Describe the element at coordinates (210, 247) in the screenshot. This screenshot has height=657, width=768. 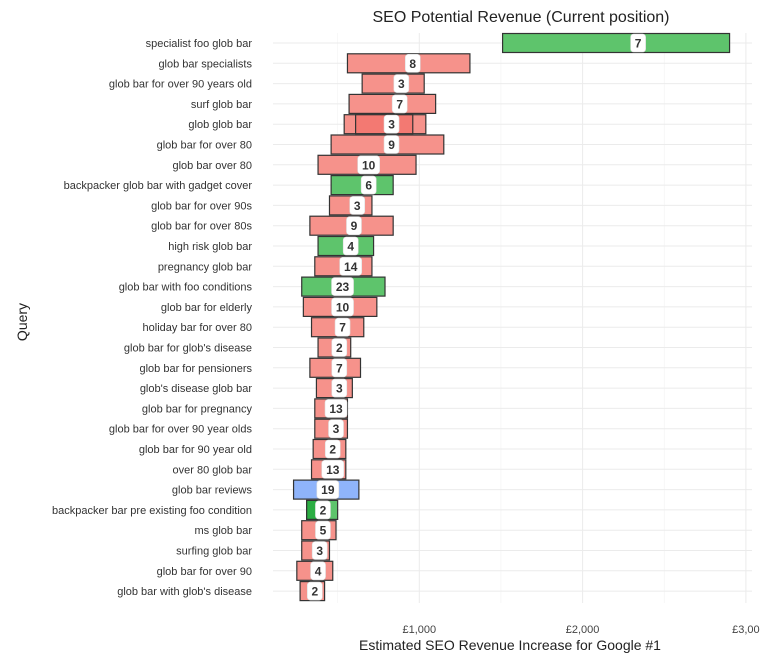
I see `y-tick-label: high risk glob bar` at that location.